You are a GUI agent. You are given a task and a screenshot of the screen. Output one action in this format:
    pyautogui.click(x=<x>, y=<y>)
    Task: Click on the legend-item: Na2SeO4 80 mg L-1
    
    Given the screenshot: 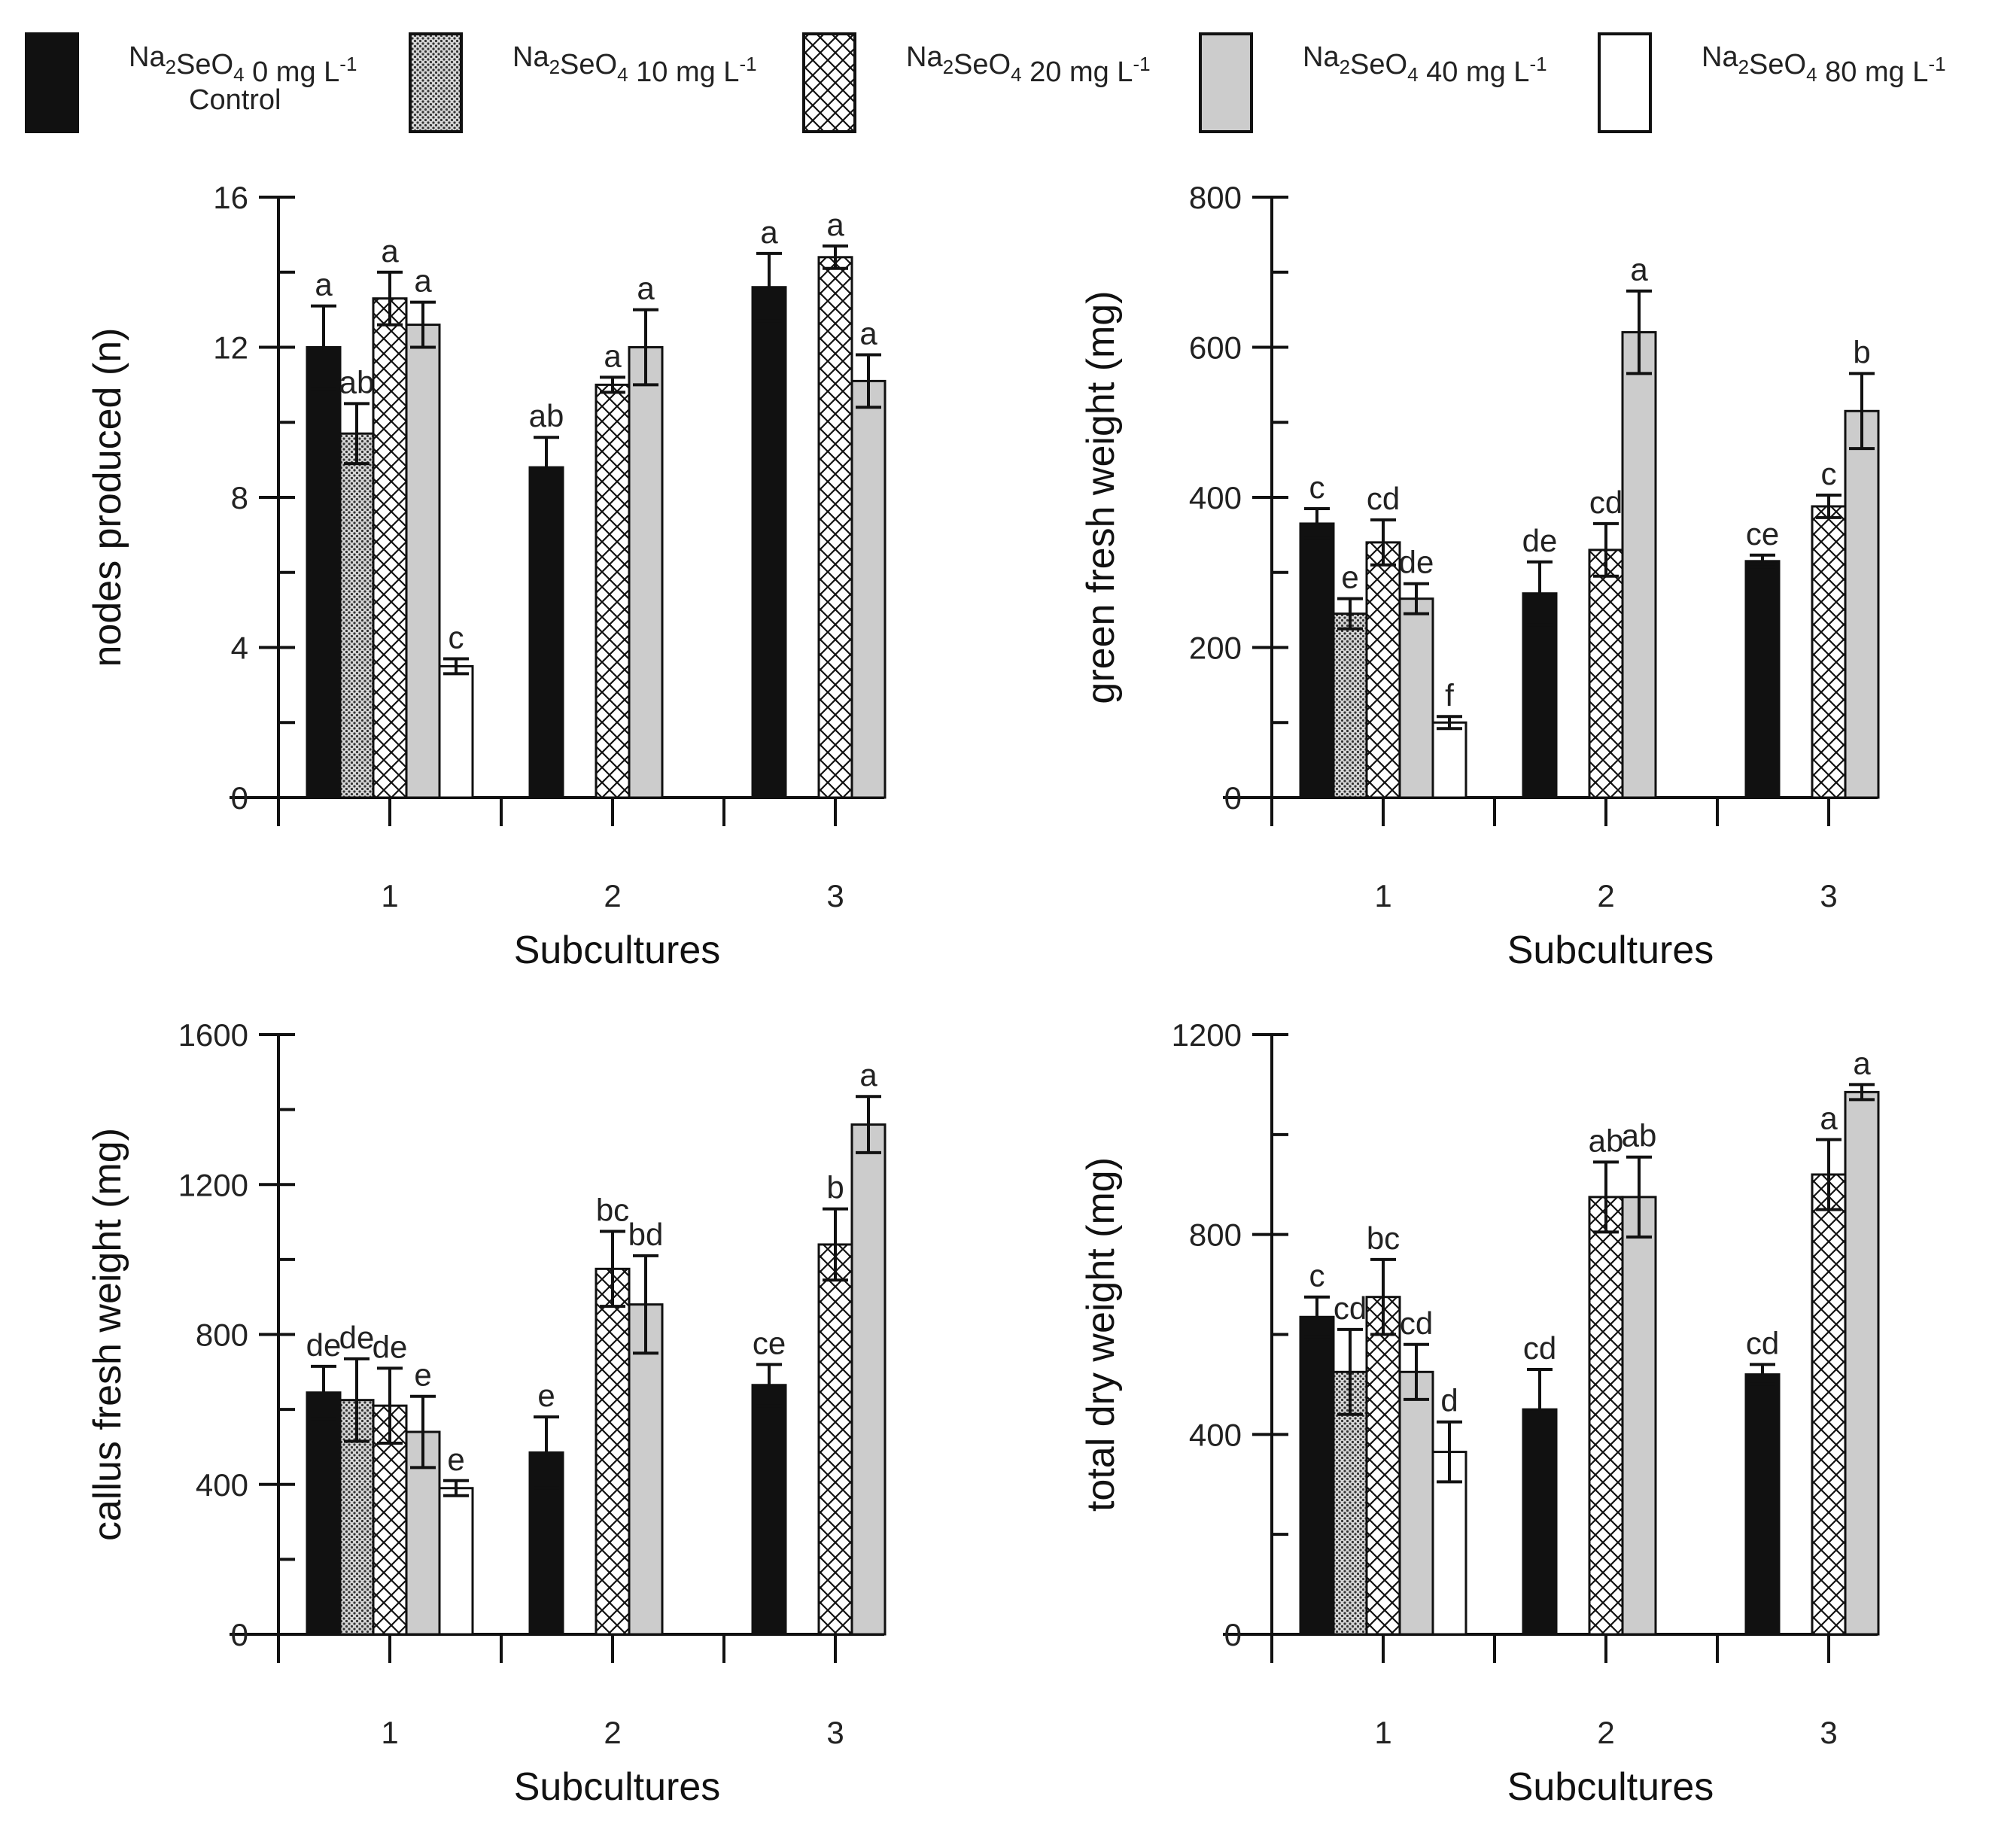 What is the action you would take?
    pyautogui.click(x=1772, y=82)
    